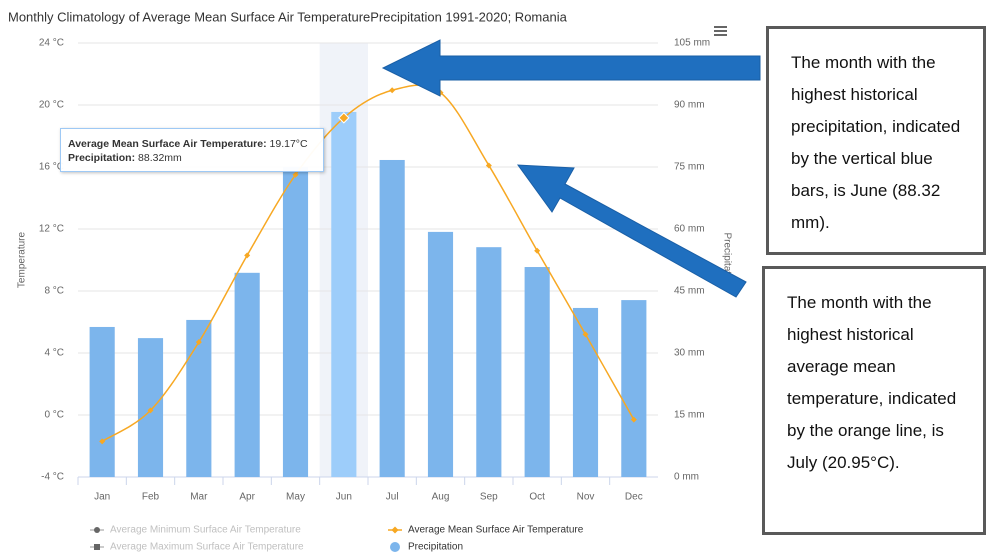 The height and width of the screenshot is (554, 991). Describe the element at coordinates (54, 353) in the screenshot. I see `y-tick-label: 4 °C` at that location.